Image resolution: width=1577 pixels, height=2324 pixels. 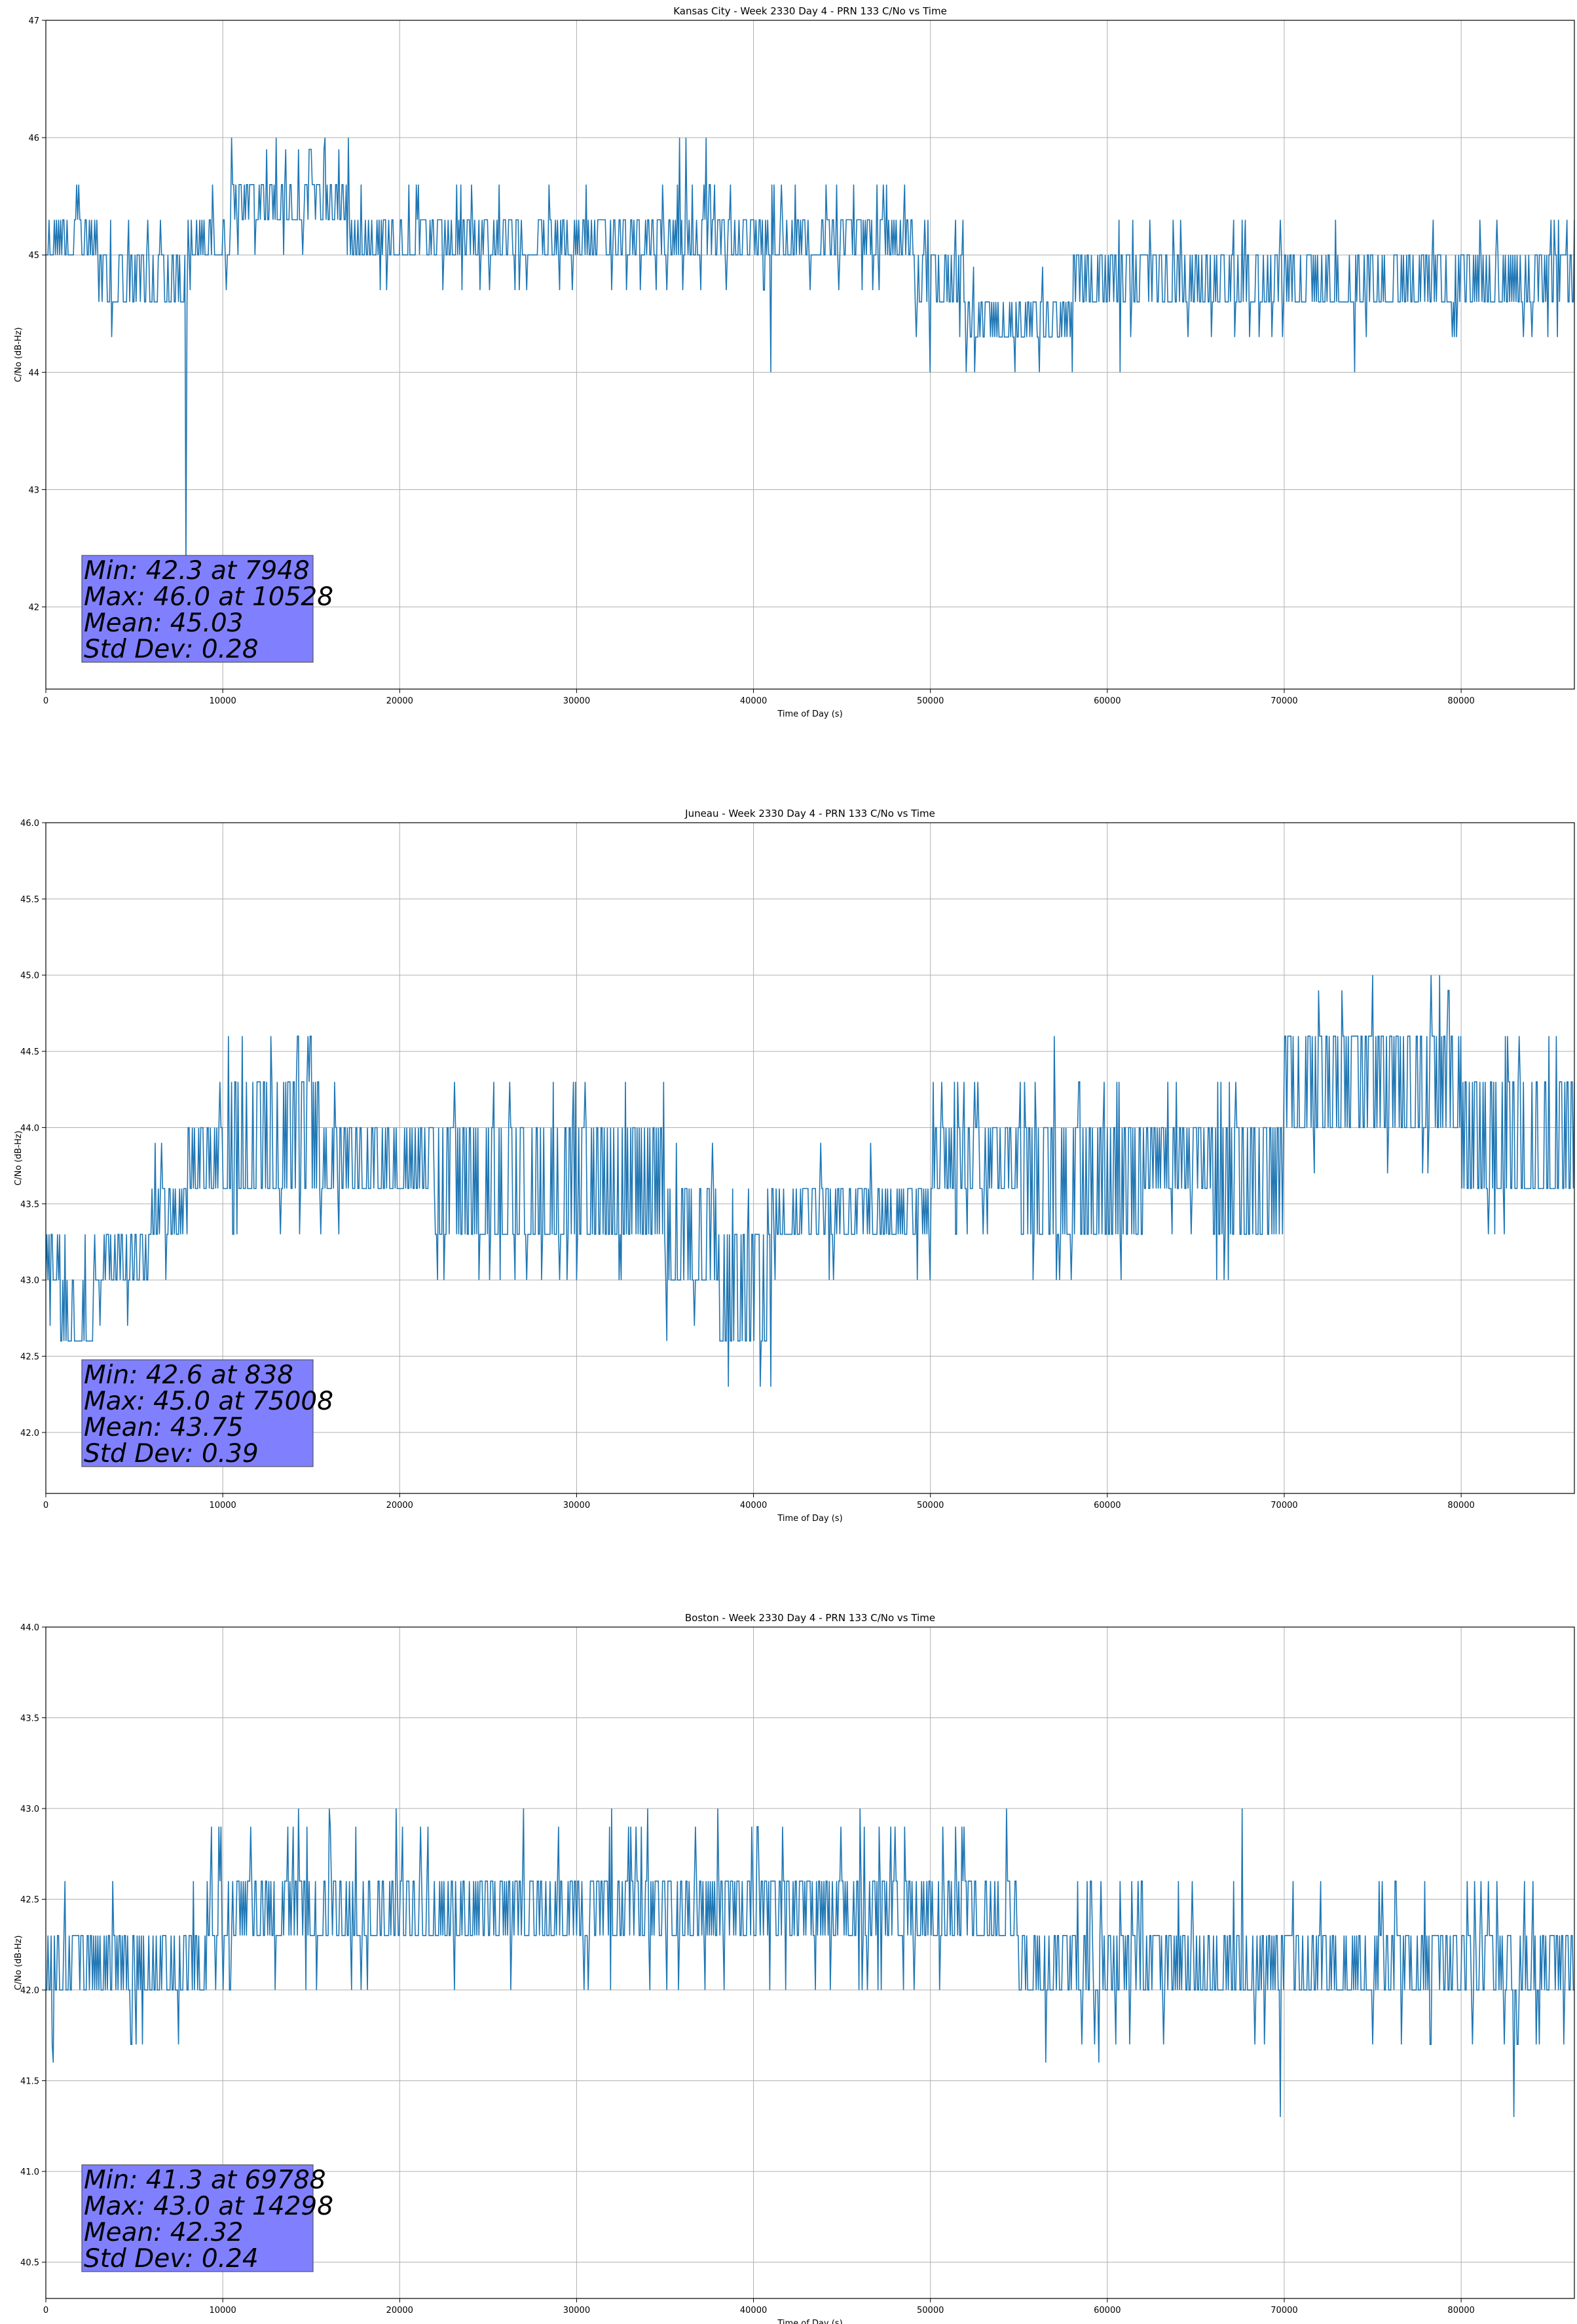 I want to click on stats-line: Mean: 42.32, so click(x=163, y=2232).